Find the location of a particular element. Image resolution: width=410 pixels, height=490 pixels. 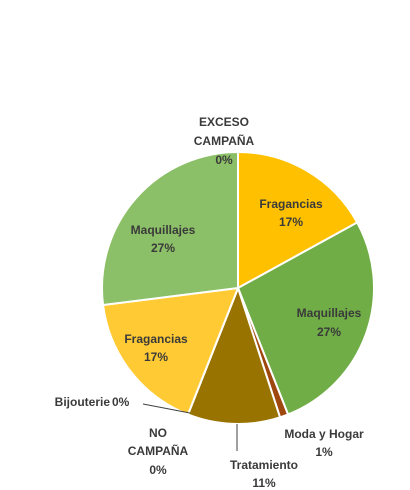

leader-lines is located at coordinates (190, 427).